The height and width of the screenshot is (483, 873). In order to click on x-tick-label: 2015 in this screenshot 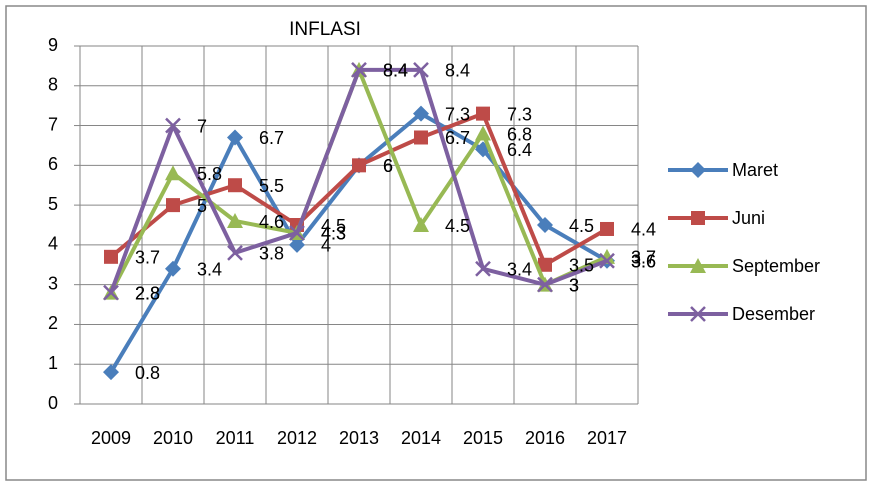, I will do `click(483, 438)`.